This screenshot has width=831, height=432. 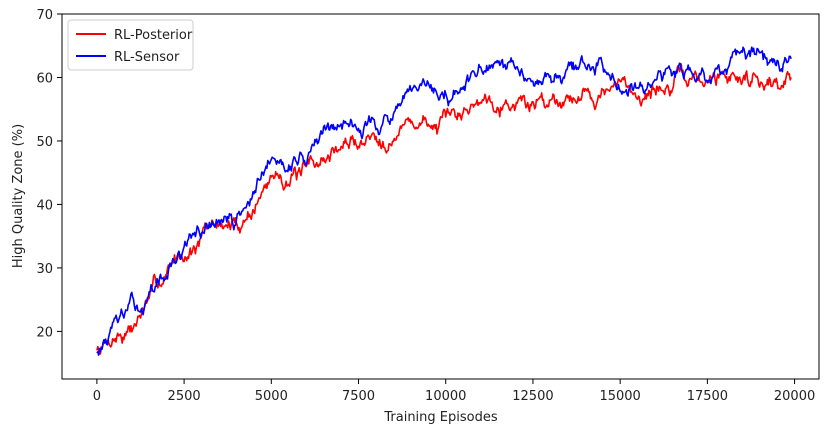 What do you see at coordinates (18, 196) in the screenshot?
I see `y-axis-title: High Quality Zone (%)` at bounding box center [18, 196].